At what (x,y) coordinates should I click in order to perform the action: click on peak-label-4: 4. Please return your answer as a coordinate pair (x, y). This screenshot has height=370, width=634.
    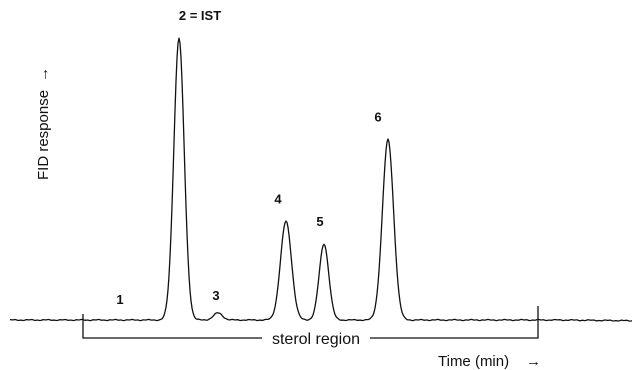
    Looking at the image, I should click on (278, 198).